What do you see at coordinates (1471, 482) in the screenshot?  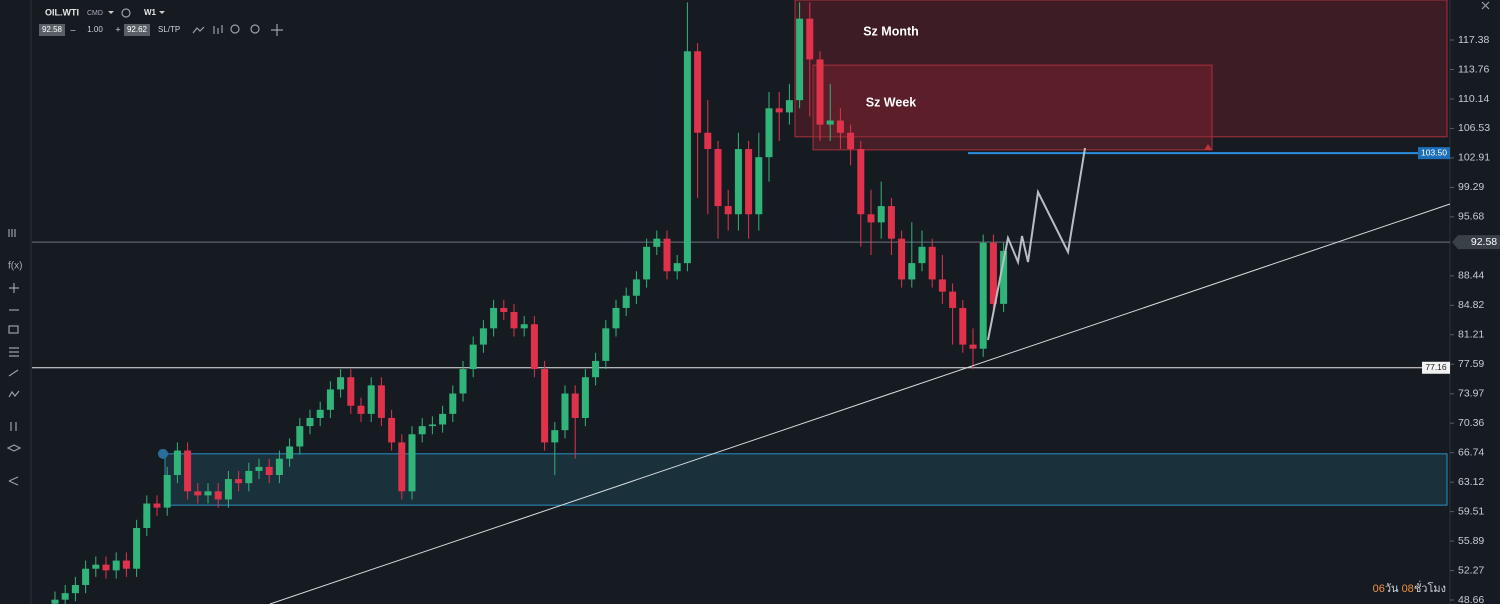 I see `y-tick-label: 63.12` at bounding box center [1471, 482].